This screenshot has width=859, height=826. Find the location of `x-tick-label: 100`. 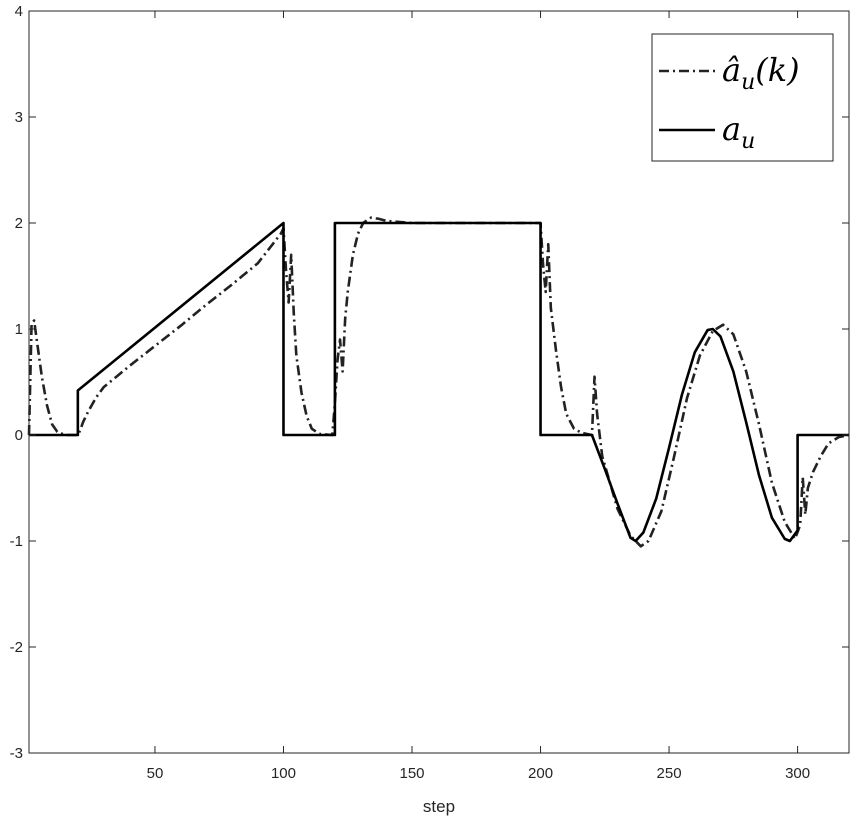

x-tick-label: 100 is located at coordinates (283, 773).